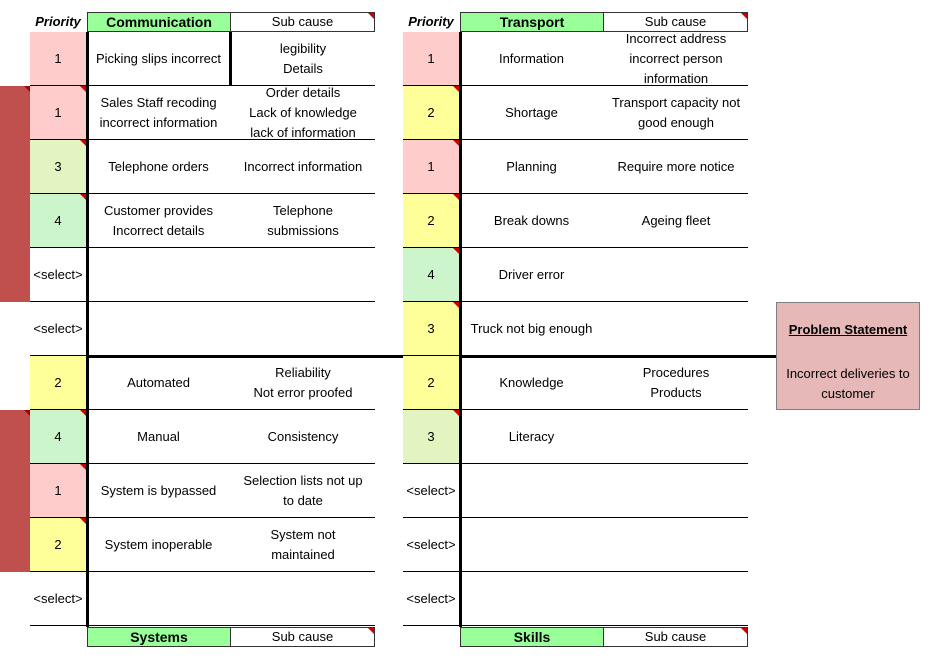 The height and width of the screenshot is (661, 932). I want to click on sub-cause-header-systems: Sub cause, so click(302, 637).